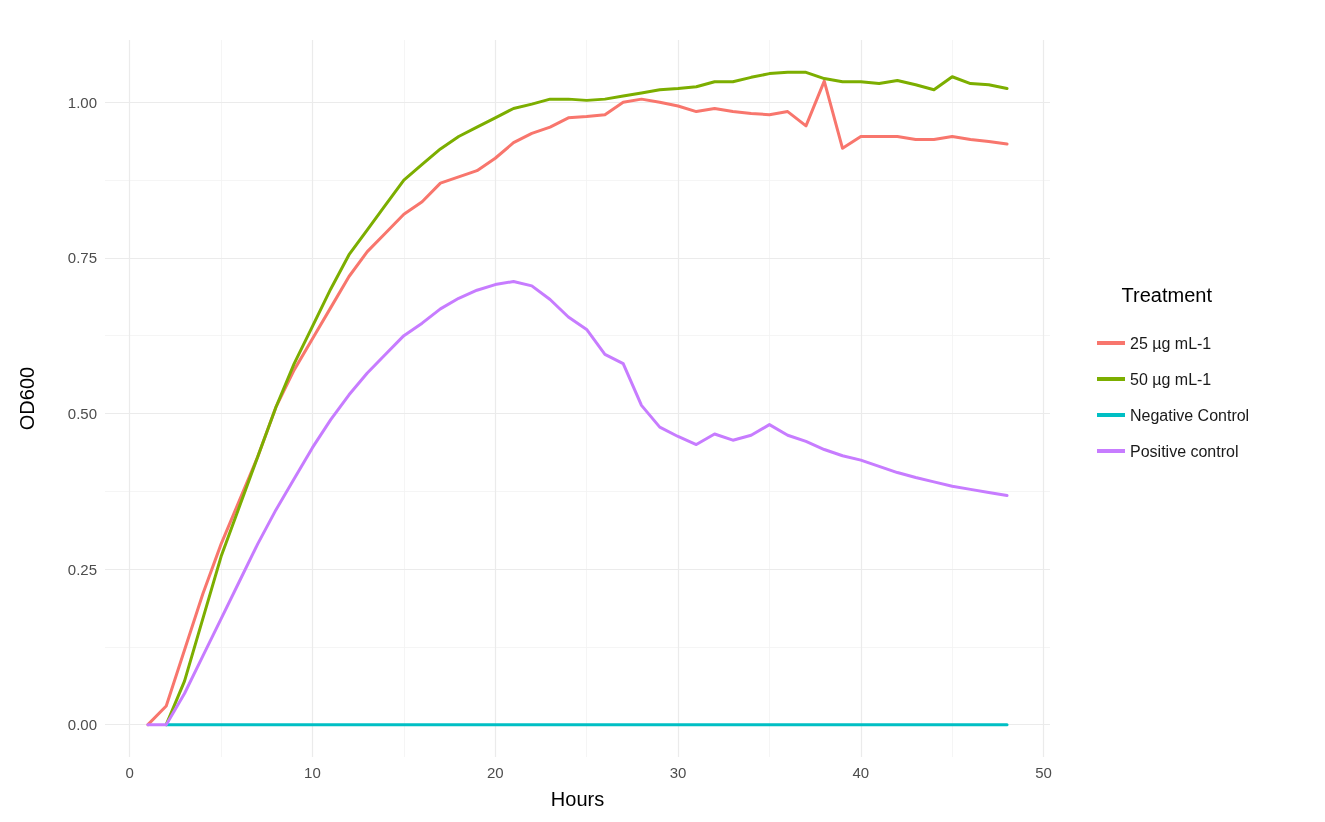 The height and width of the screenshot is (822, 1325). I want to click on x-tick-label: 40, so click(861, 772).